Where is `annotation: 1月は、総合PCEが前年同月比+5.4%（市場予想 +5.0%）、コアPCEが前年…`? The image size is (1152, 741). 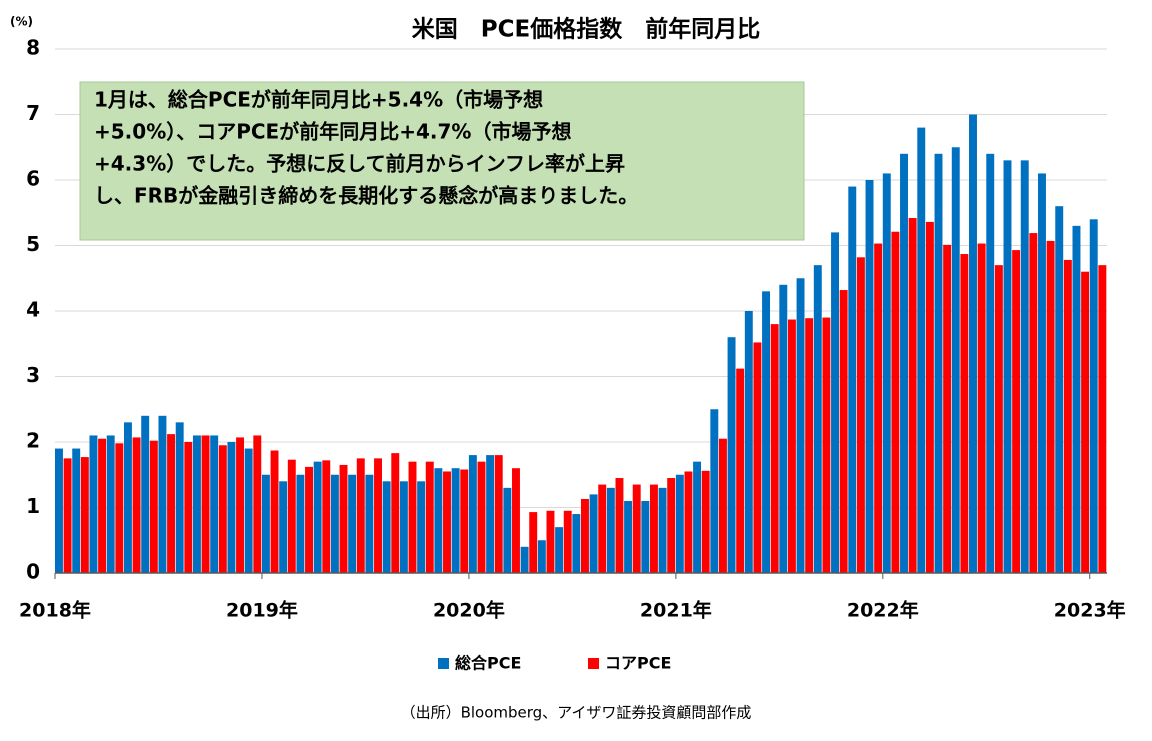 annotation: 1月は、総合PCEが前年同月比+5.4%（市場予想 +5.0%）、コアPCEが前年… is located at coordinates (366, 148).